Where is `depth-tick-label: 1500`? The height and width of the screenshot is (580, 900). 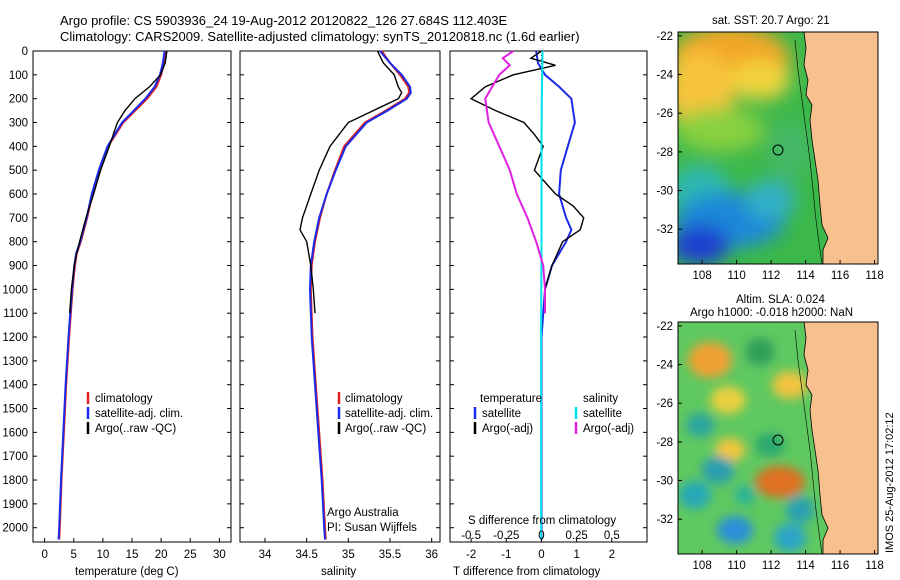 depth-tick-label: 1500 is located at coordinates (15, 410).